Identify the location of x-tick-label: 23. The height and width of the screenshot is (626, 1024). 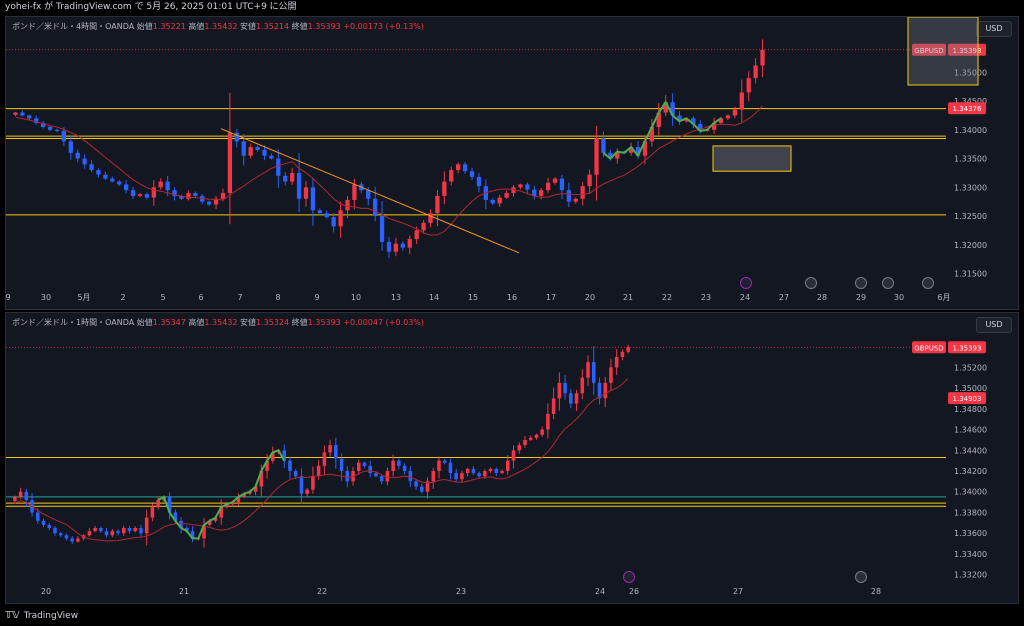
(461, 591).